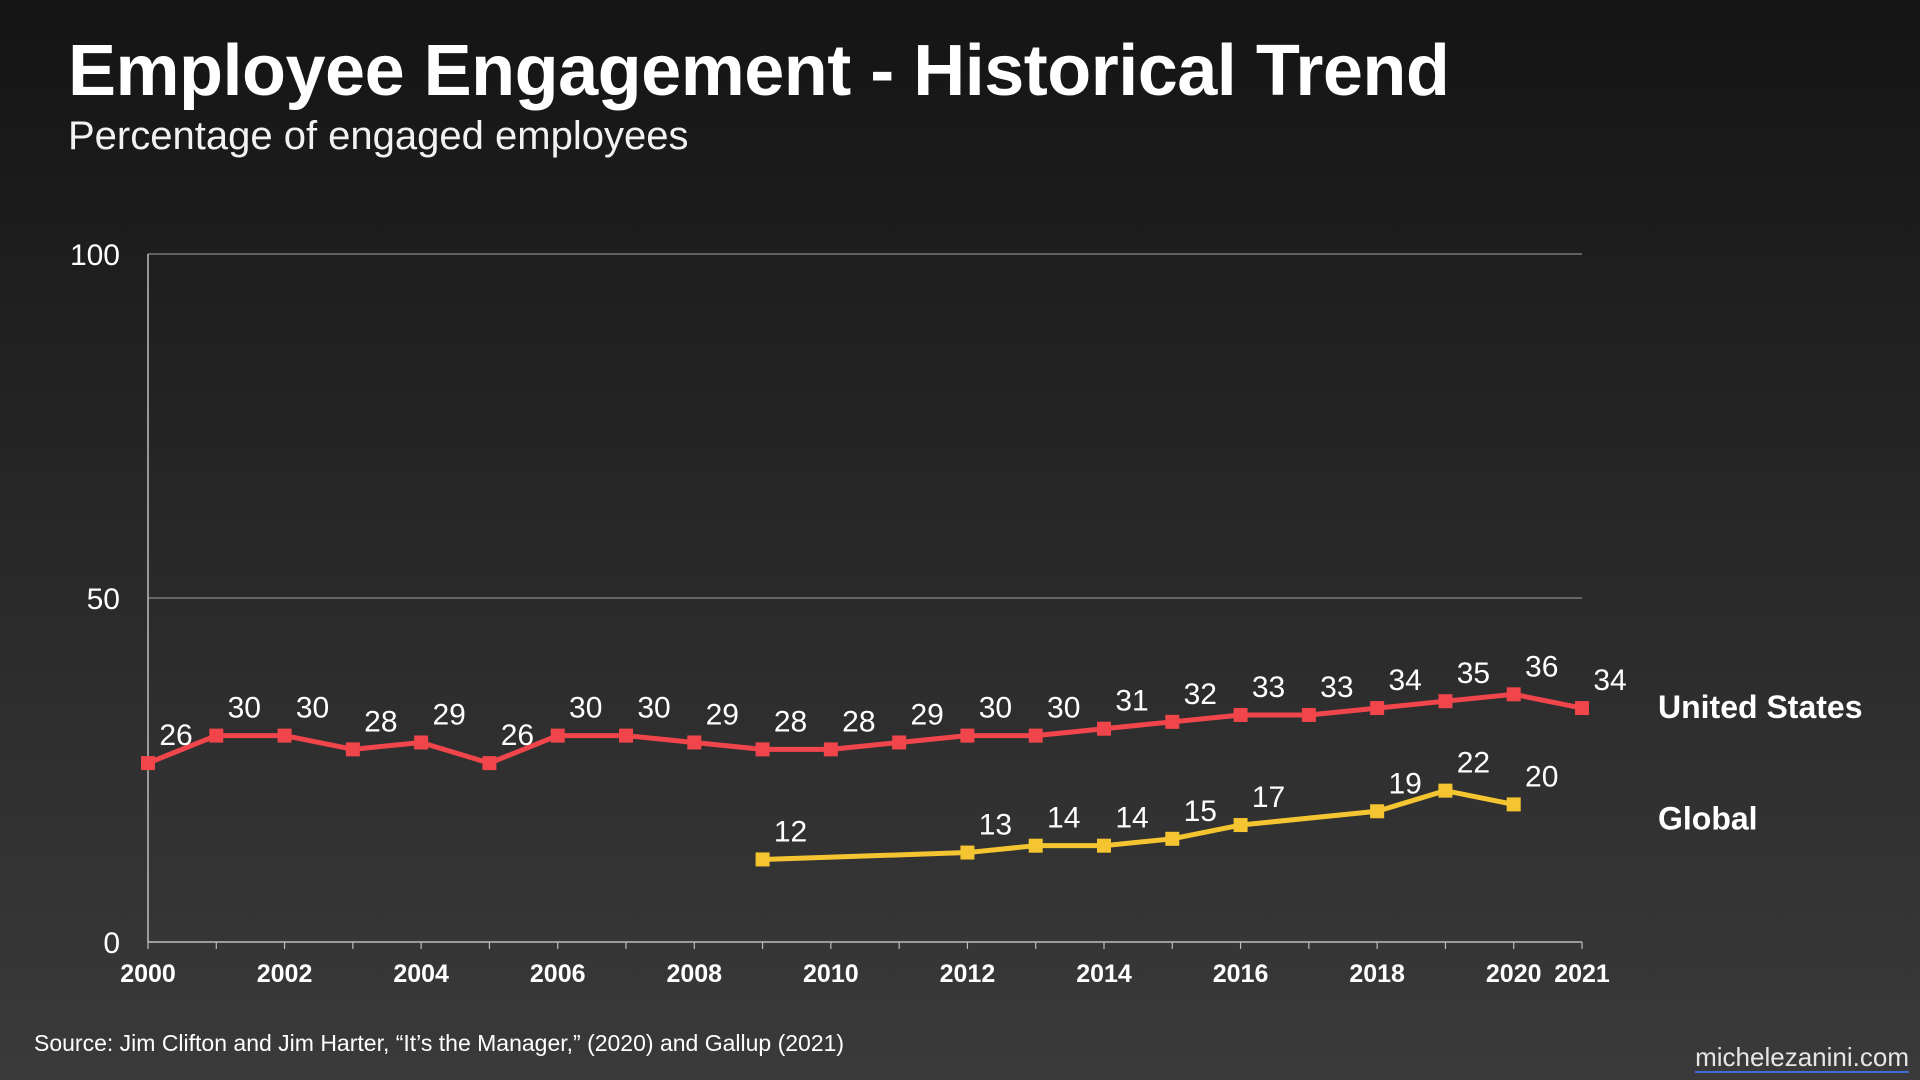 The height and width of the screenshot is (1080, 1920). I want to click on global-data-label-2014: 14, so click(1131, 818).